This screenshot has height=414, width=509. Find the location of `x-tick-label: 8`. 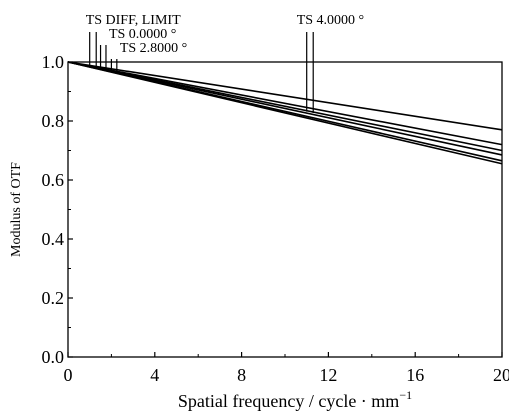

x-tick-label: 8 is located at coordinates (241, 375).